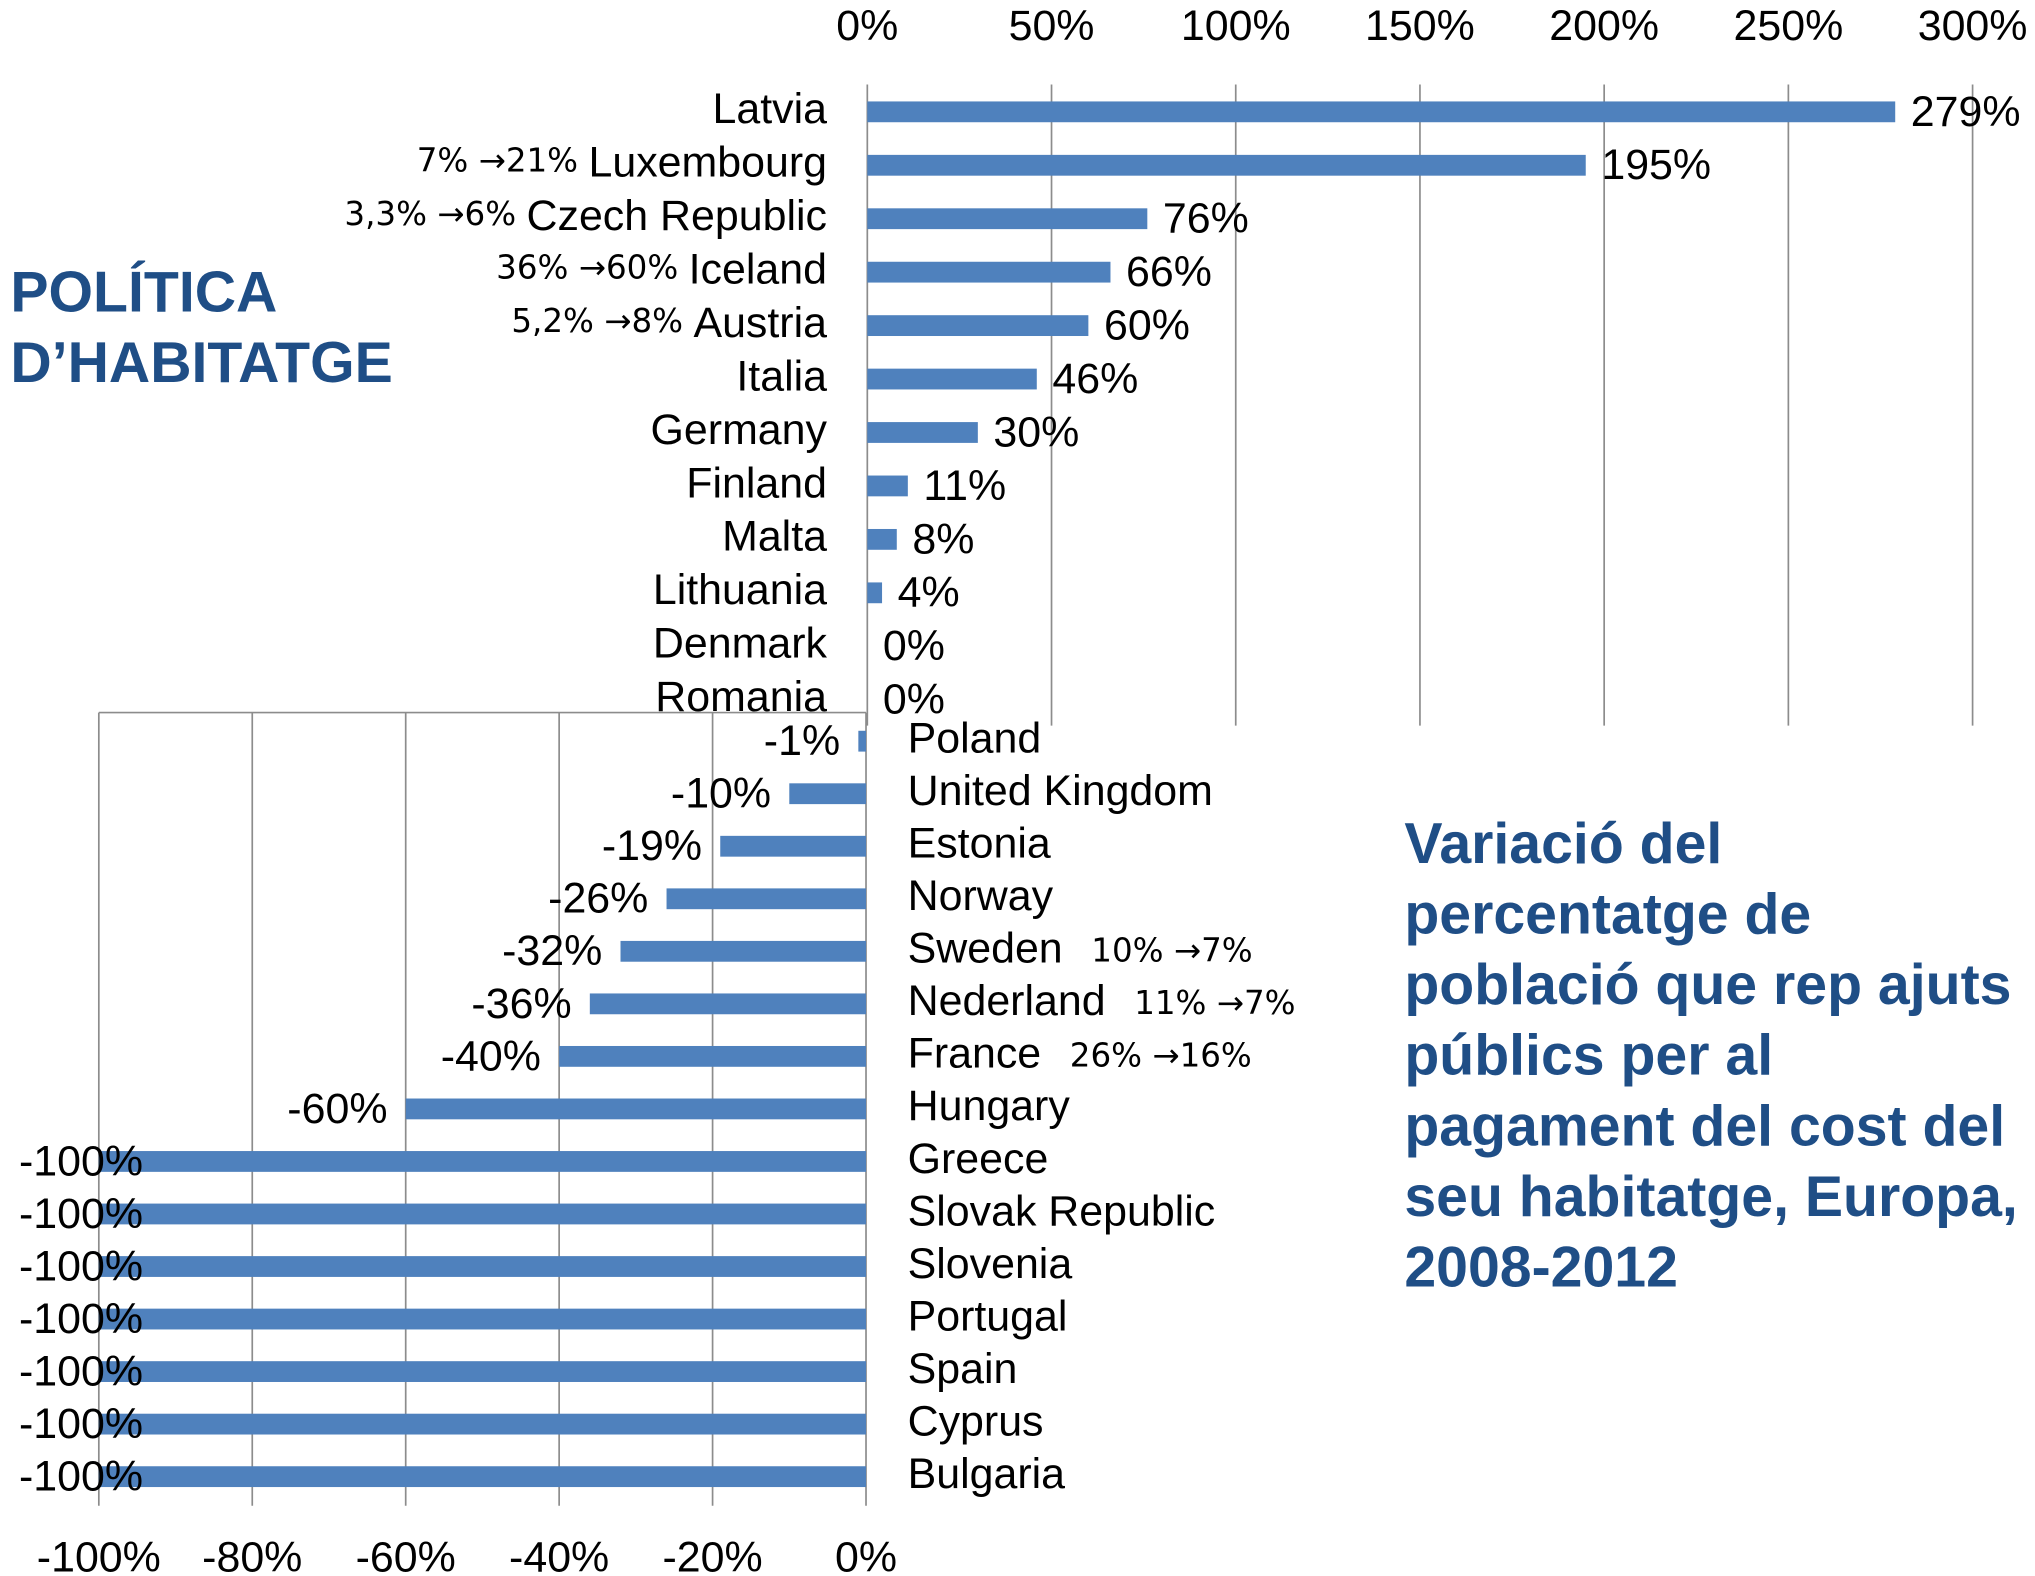 The width and height of the screenshot is (2035, 1576). I want to click on data-label: 60%, so click(1147, 326).